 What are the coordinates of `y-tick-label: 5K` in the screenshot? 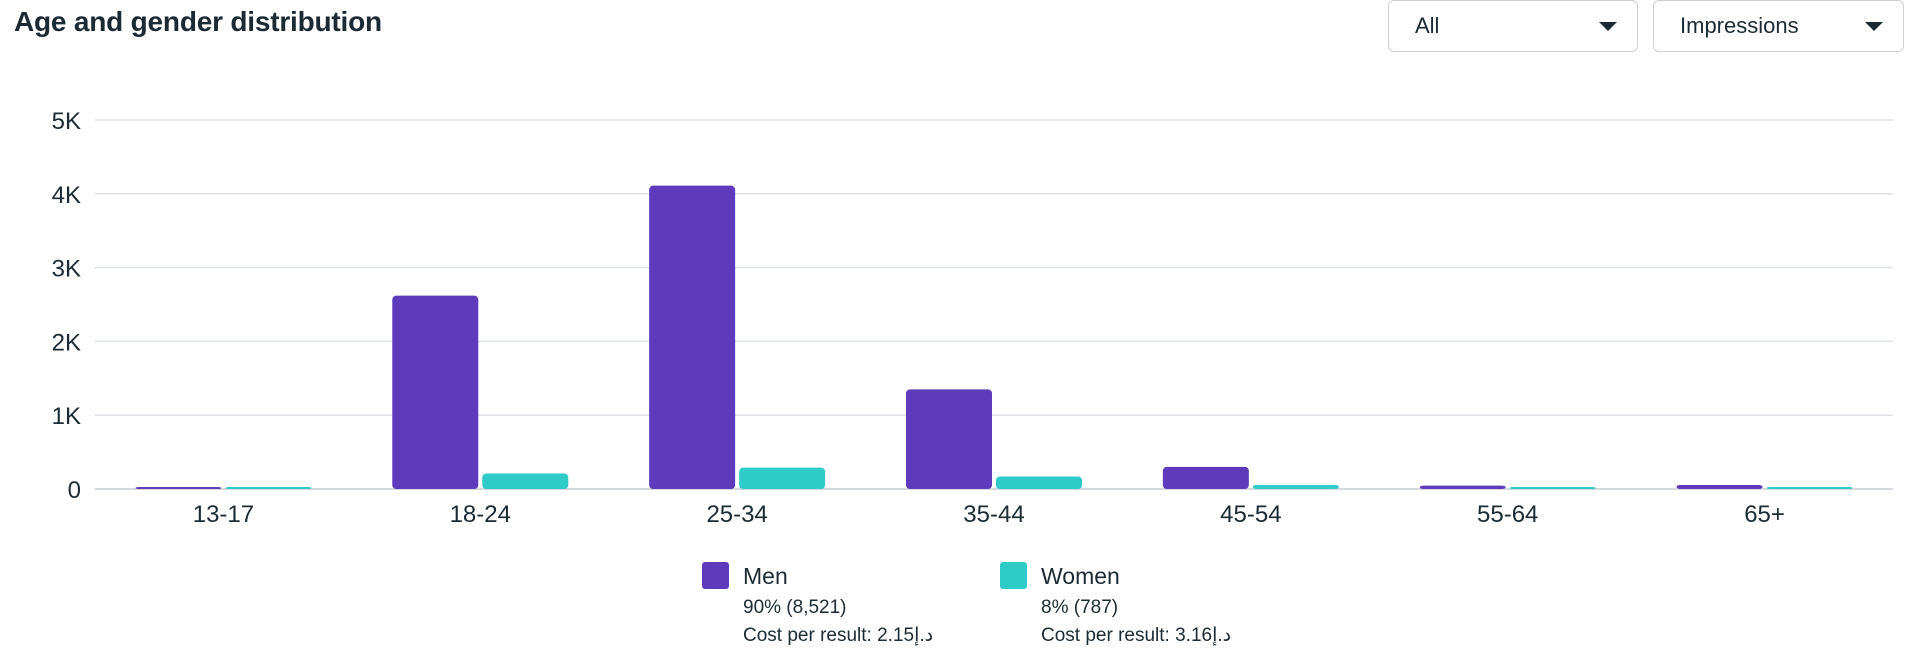 It's located at (66, 121).